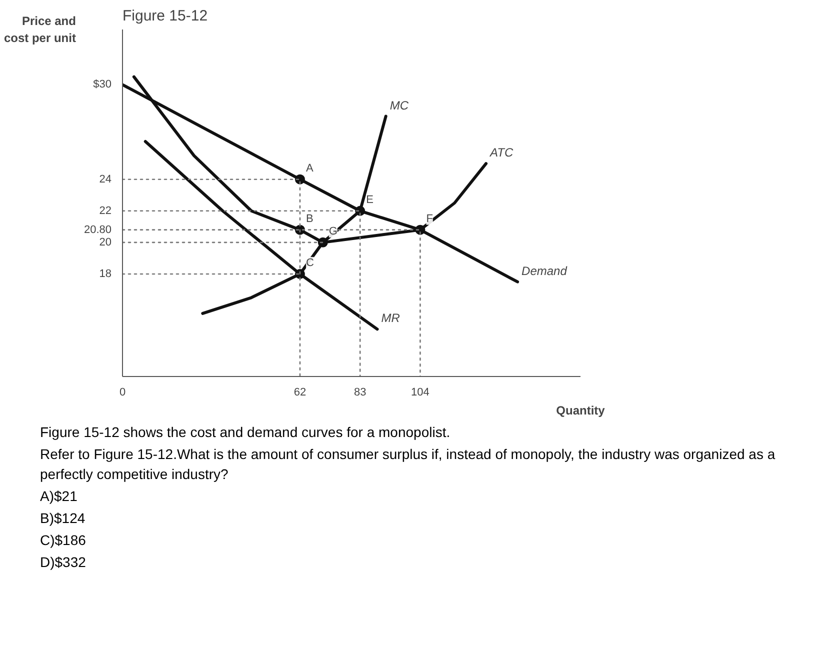 The image size is (813, 657). I want to click on series-label: ATC, so click(501, 153).